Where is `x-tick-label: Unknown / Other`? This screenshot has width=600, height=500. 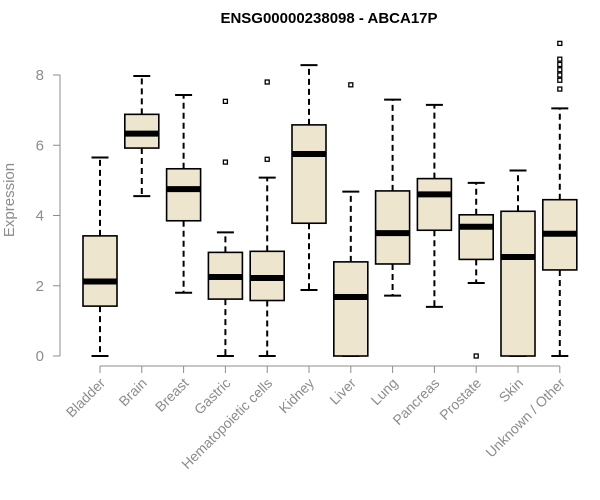
x-tick-label: Unknown / Other is located at coordinates (525, 418).